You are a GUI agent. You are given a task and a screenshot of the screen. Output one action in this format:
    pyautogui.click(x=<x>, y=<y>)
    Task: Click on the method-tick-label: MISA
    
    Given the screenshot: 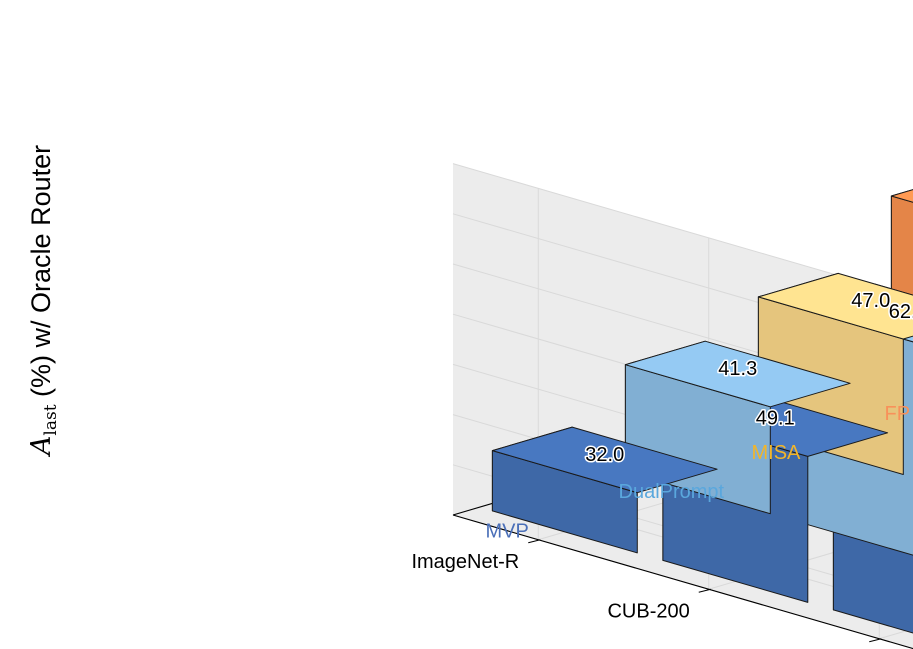 What is the action you would take?
    pyautogui.click(x=777, y=453)
    